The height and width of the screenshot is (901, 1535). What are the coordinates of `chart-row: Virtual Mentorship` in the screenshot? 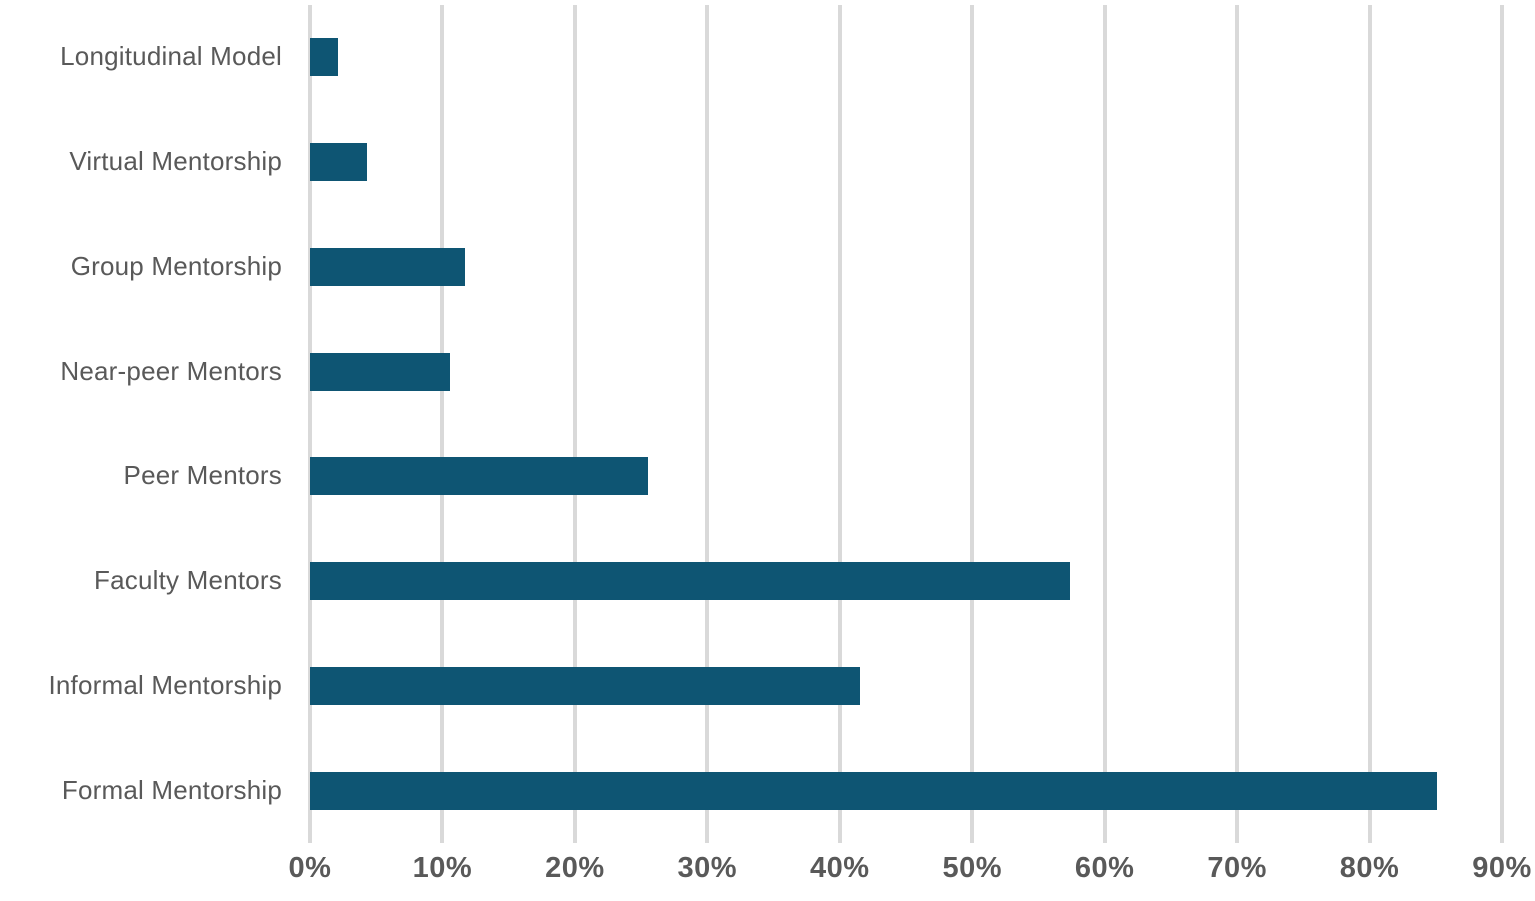 It's located at (767, 162).